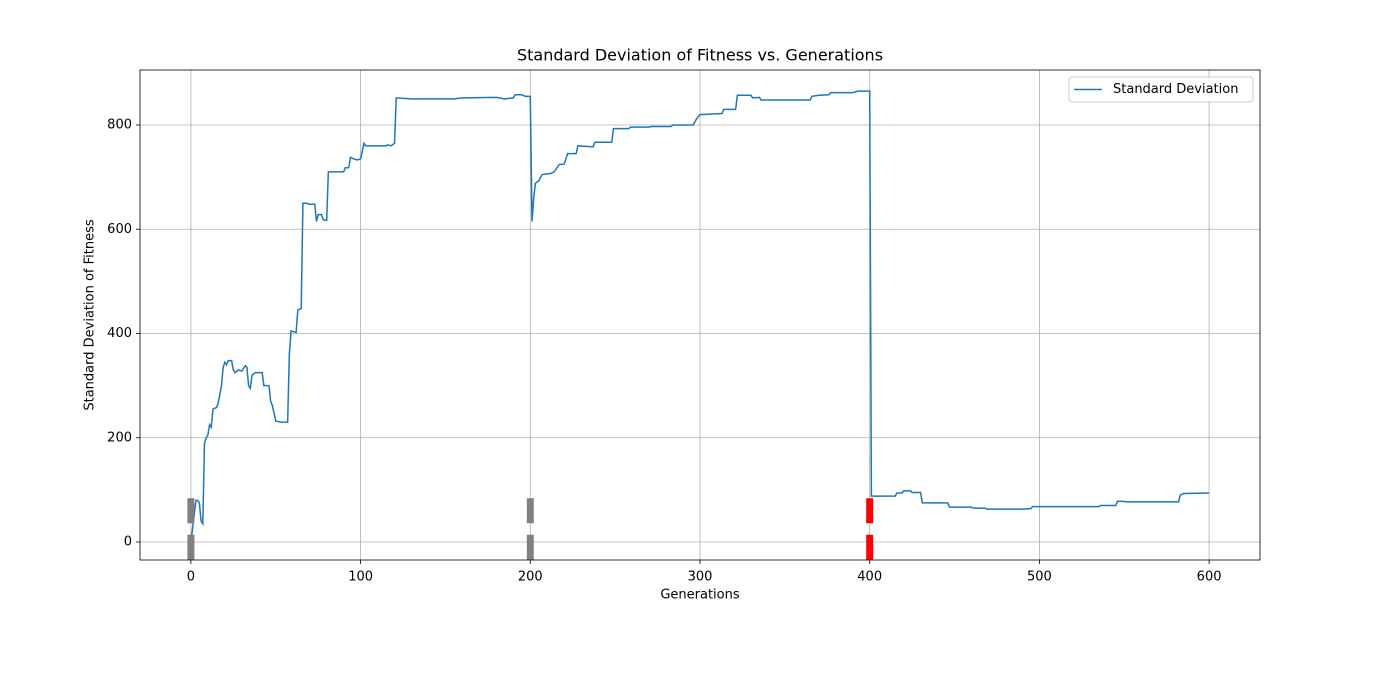 This screenshot has width=1400, height=700. Describe the element at coordinates (530, 577) in the screenshot. I see `x-tick-label: 200` at that location.